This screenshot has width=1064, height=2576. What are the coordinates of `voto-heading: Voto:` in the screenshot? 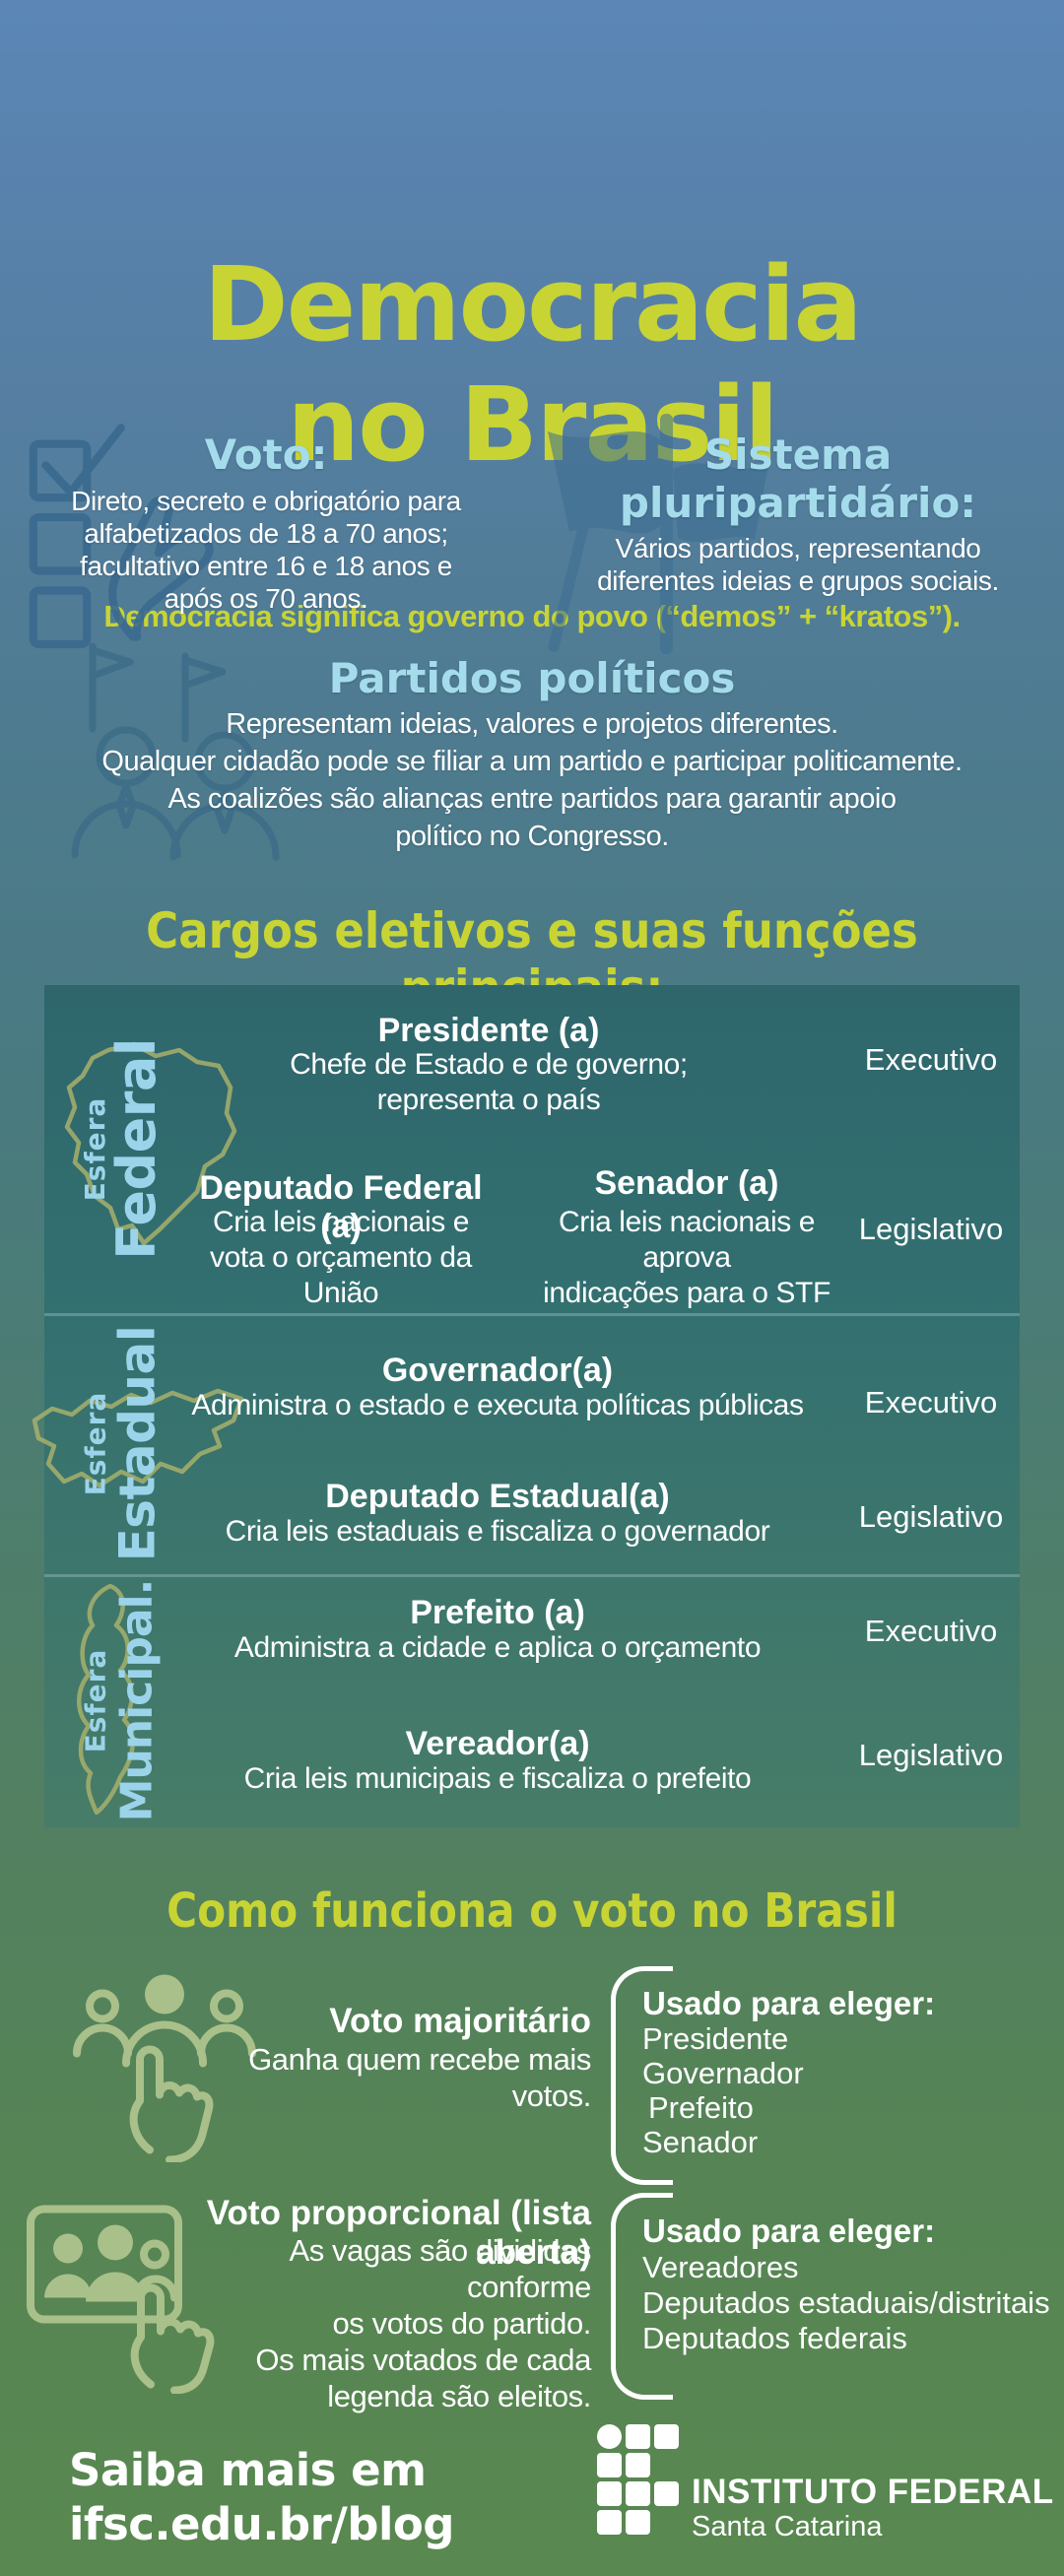 It's located at (266, 455).